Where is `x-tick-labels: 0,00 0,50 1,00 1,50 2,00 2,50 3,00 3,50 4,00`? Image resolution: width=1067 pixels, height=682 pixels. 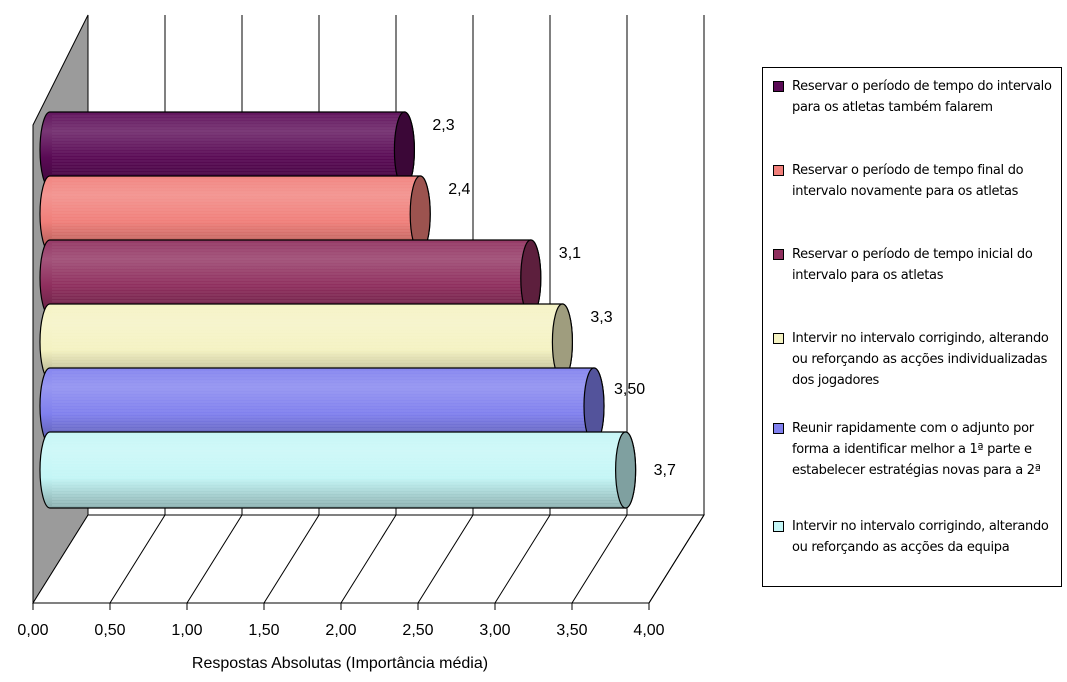
x-tick-labels: 0,00 0,50 1,00 1,50 2,00 2,50 3,00 3,50 4,00 is located at coordinates (340, 630).